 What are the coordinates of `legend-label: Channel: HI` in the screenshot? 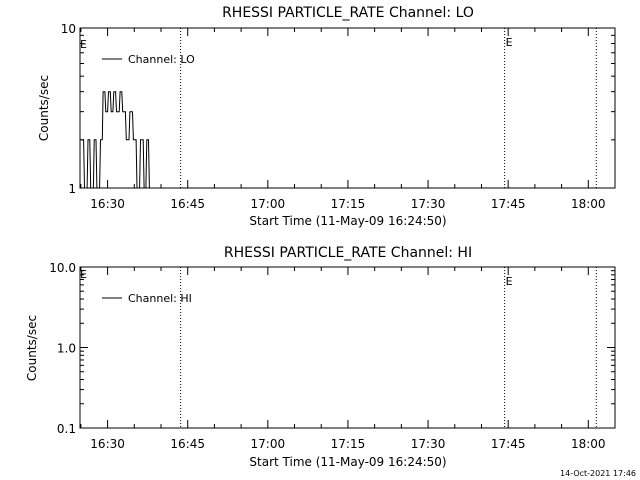 It's located at (160, 298).